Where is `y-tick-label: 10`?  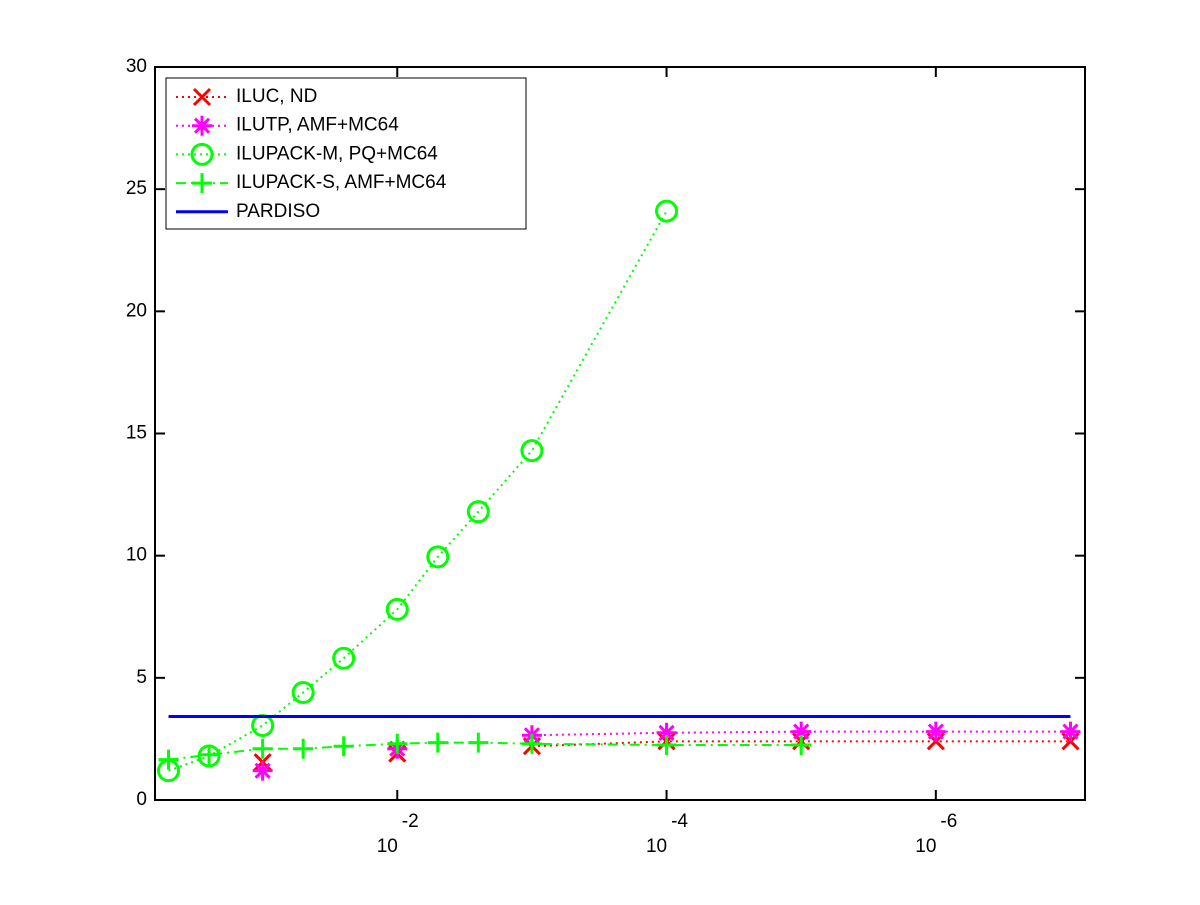
y-tick-label: 10 is located at coordinates (136, 555).